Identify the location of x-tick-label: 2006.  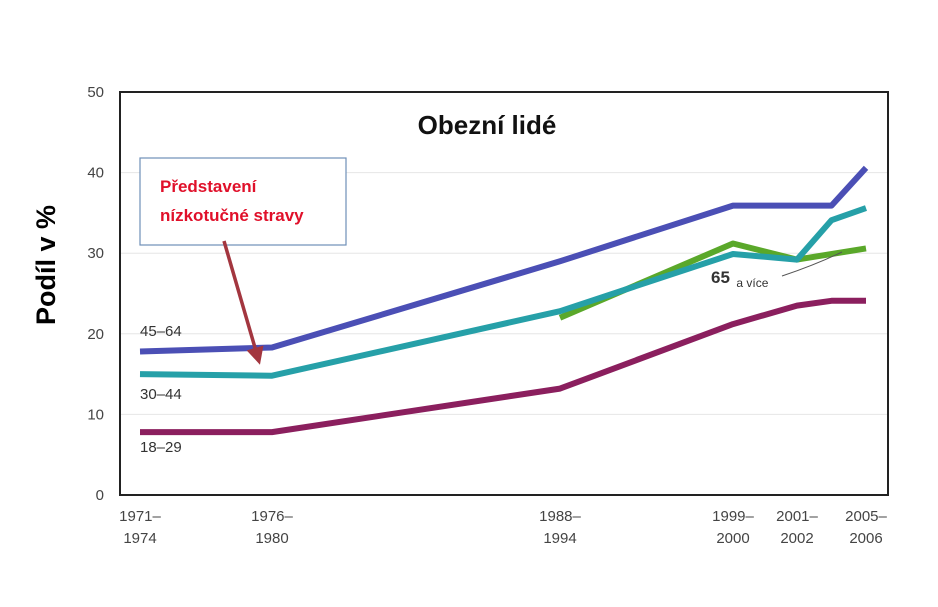
(865, 538).